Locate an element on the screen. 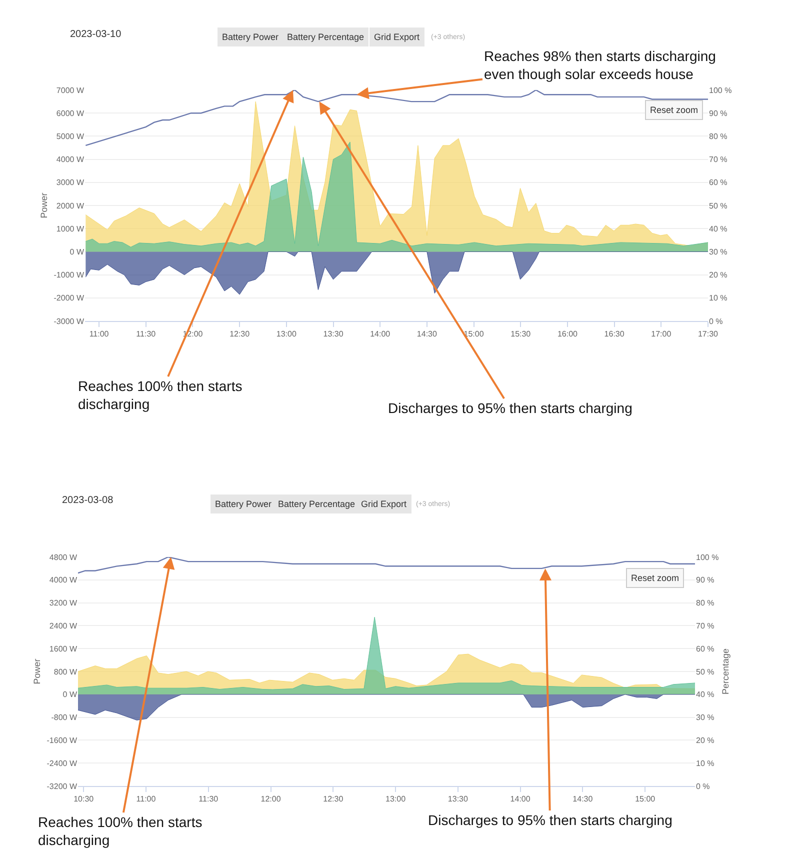 This screenshot has width=789, height=864. x-tick-label: 16:00 is located at coordinates (567, 334).